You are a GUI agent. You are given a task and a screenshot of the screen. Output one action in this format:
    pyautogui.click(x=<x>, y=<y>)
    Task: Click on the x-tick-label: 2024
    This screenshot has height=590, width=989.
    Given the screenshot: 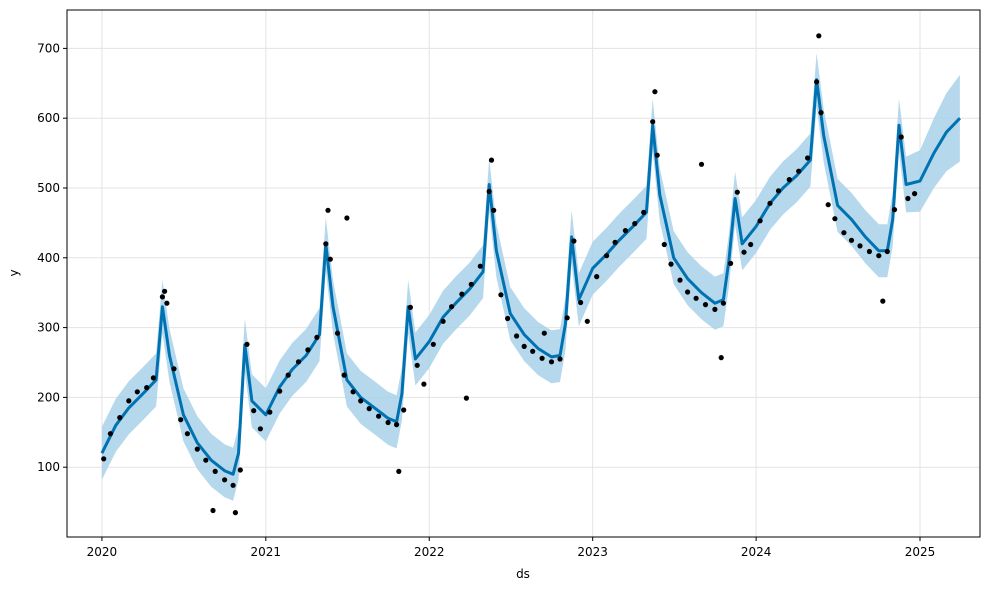 What is the action you would take?
    pyautogui.click(x=756, y=552)
    